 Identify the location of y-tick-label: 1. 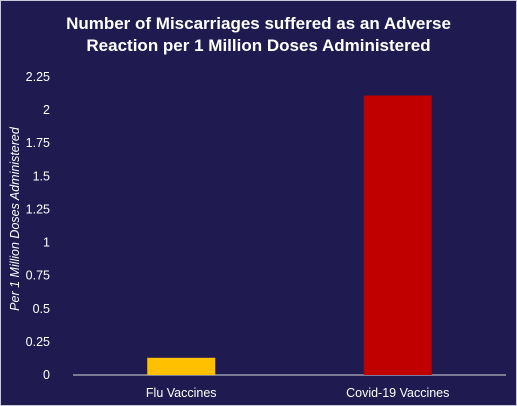
(46, 243).